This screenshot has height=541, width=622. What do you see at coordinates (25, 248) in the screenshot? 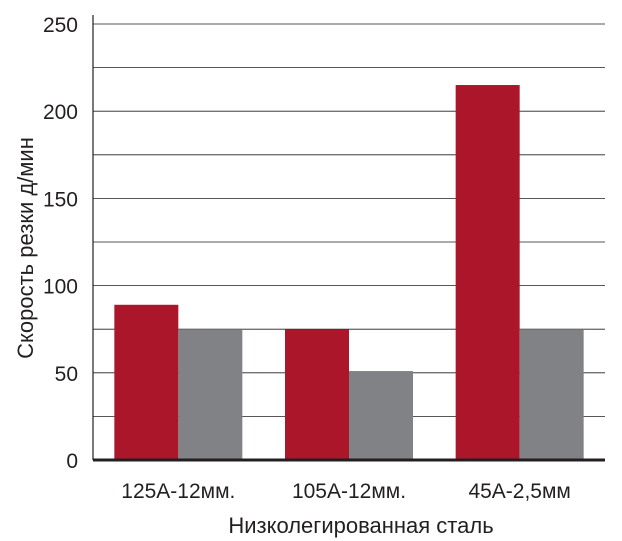
I see `y-axis-title: Скорость резки д/мин` at bounding box center [25, 248].